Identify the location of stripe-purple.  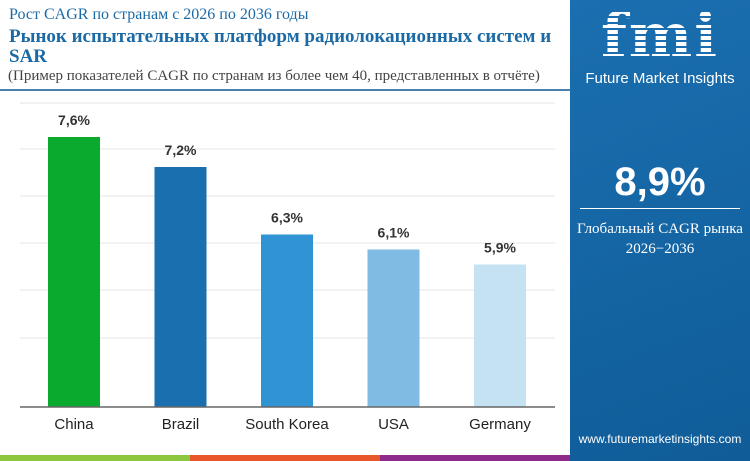
(475, 458).